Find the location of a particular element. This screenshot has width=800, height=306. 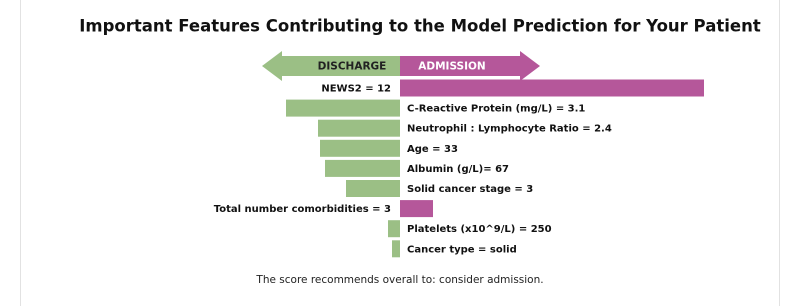

discharge-label: DISCHARGE is located at coordinates (352, 67).